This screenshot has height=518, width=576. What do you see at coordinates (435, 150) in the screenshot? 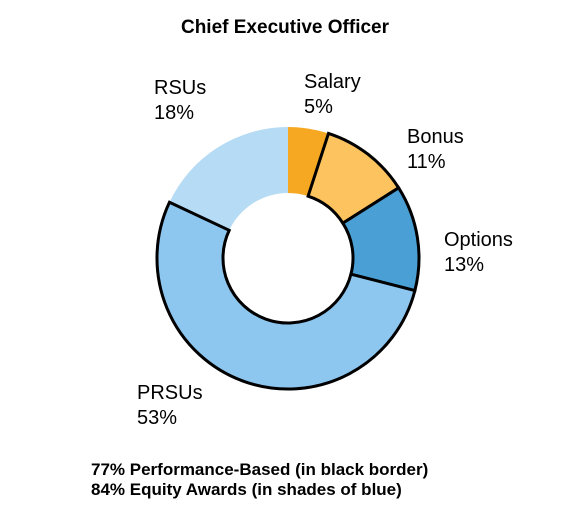
I see `slice-label-bonus: Bonus 11%` at bounding box center [435, 150].